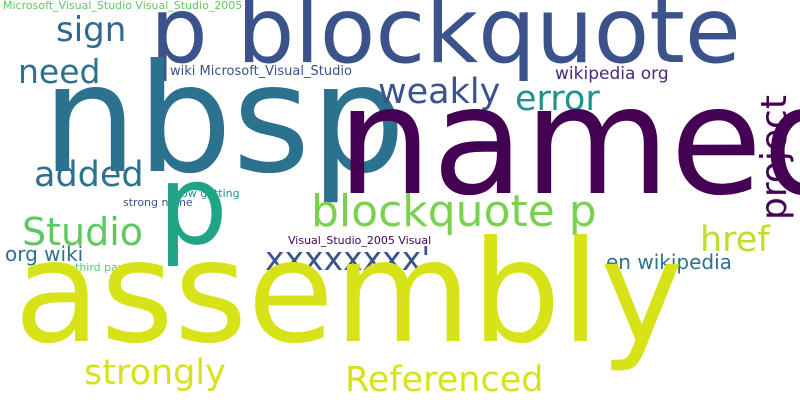 The height and width of the screenshot is (400, 800). Describe the element at coordinates (59, 71) in the screenshot. I see `word-need: need` at that location.